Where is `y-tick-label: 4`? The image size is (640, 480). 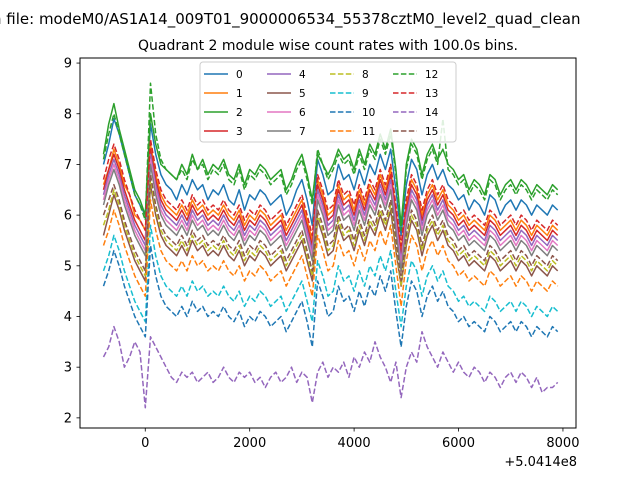
y-tick-label: 4 is located at coordinates (68, 317).